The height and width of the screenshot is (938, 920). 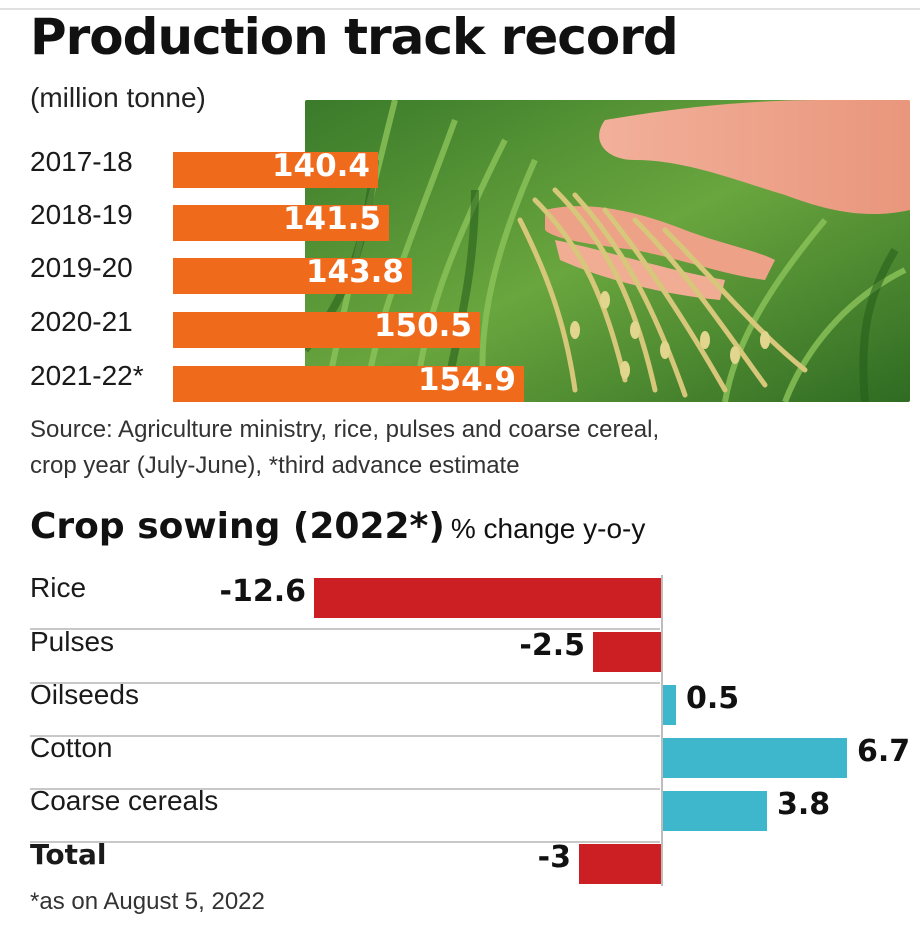 What do you see at coordinates (262, 591) in the screenshot?
I see `sowing-value-label: -12.6` at bounding box center [262, 591].